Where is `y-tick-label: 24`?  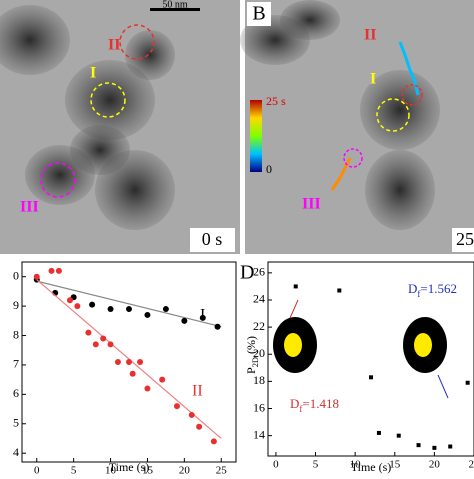
y-tick-label: 24 is located at coordinates (259, 299).